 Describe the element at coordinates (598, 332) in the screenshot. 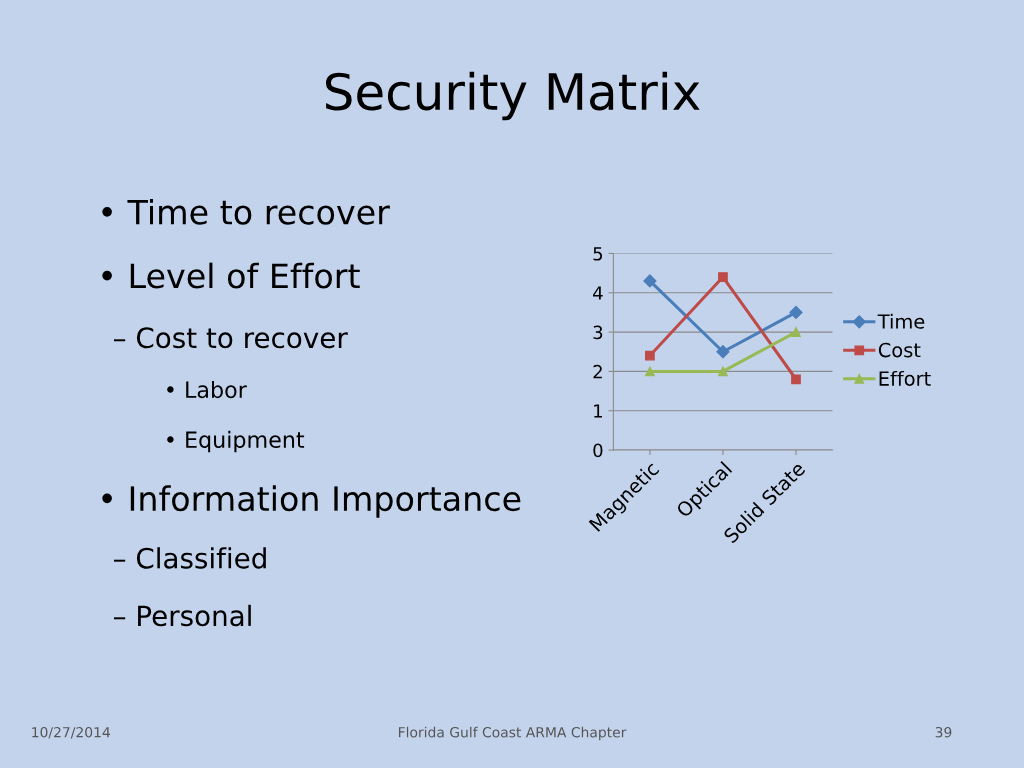

I see `y-tick-label: 3` at that location.